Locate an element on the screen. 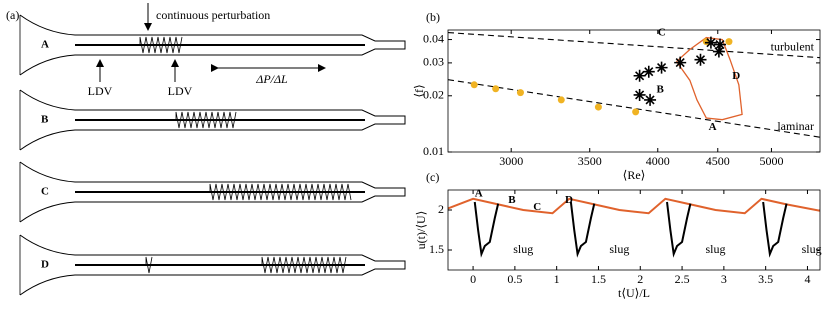 The height and width of the screenshot is (316, 830). x-tick-label: 4000 is located at coordinates (658, 161).